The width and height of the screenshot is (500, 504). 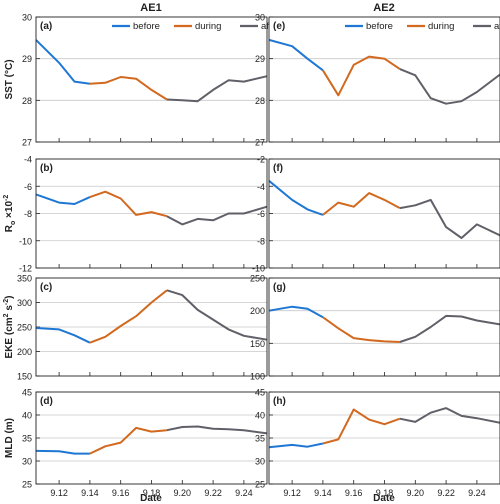 What do you see at coordinates (46, 168) in the screenshot?
I see `panel-label: (b)` at bounding box center [46, 168].